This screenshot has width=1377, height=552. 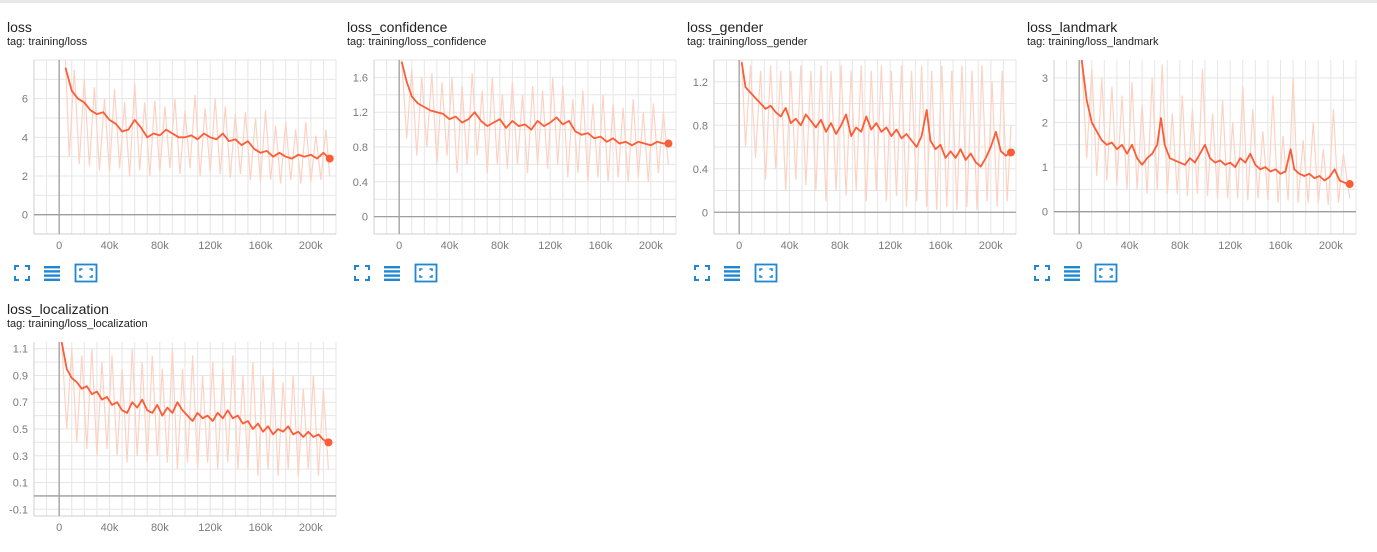 What do you see at coordinates (25, 100) in the screenshot?
I see `y-tick-label: 6` at bounding box center [25, 100].